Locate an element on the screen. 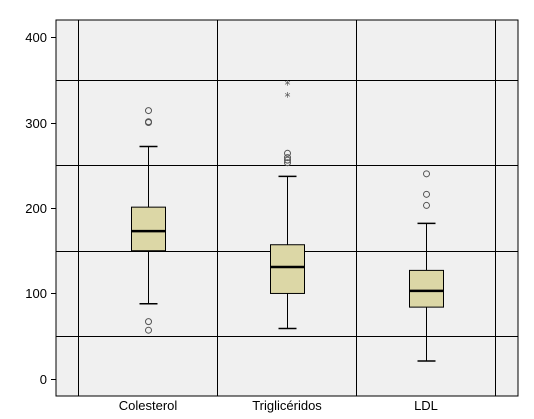 This screenshot has height=419, width=534. category-label-ldl: LDL is located at coordinates (426, 405).